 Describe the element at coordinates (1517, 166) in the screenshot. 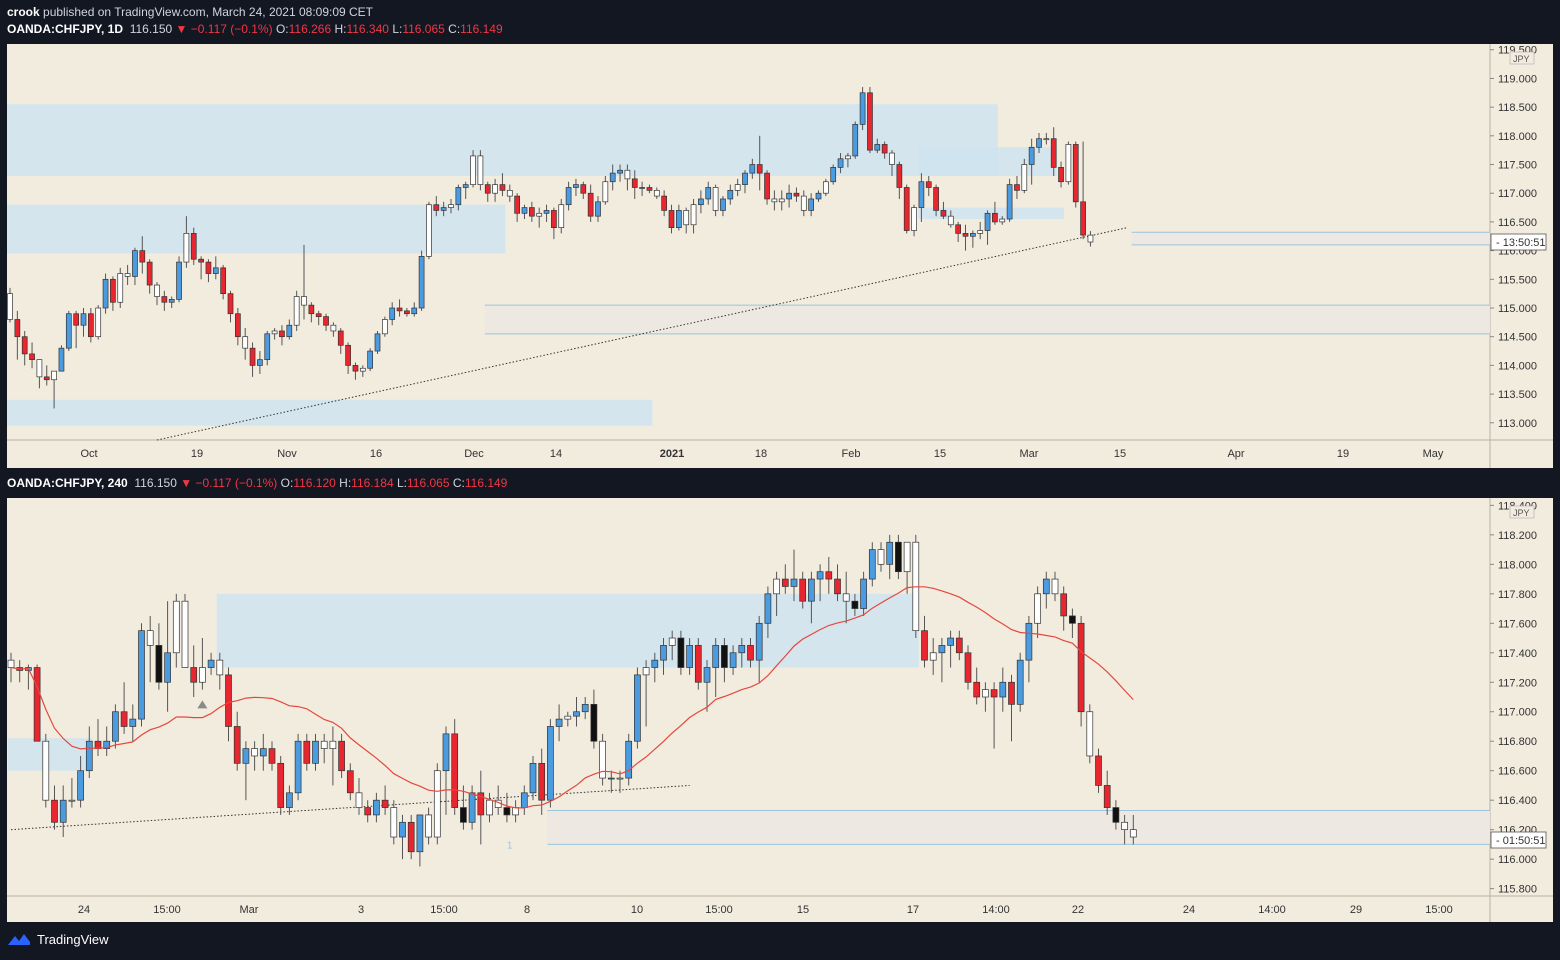

I see `price-axis-label: 117.500` at that location.